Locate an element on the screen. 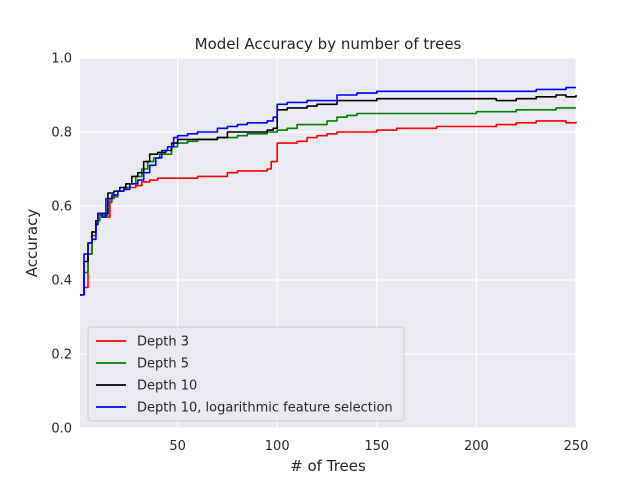 Image resolution: width=640 pixels, height=480 pixels. y-tick-label: 0.4 is located at coordinates (61, 281).